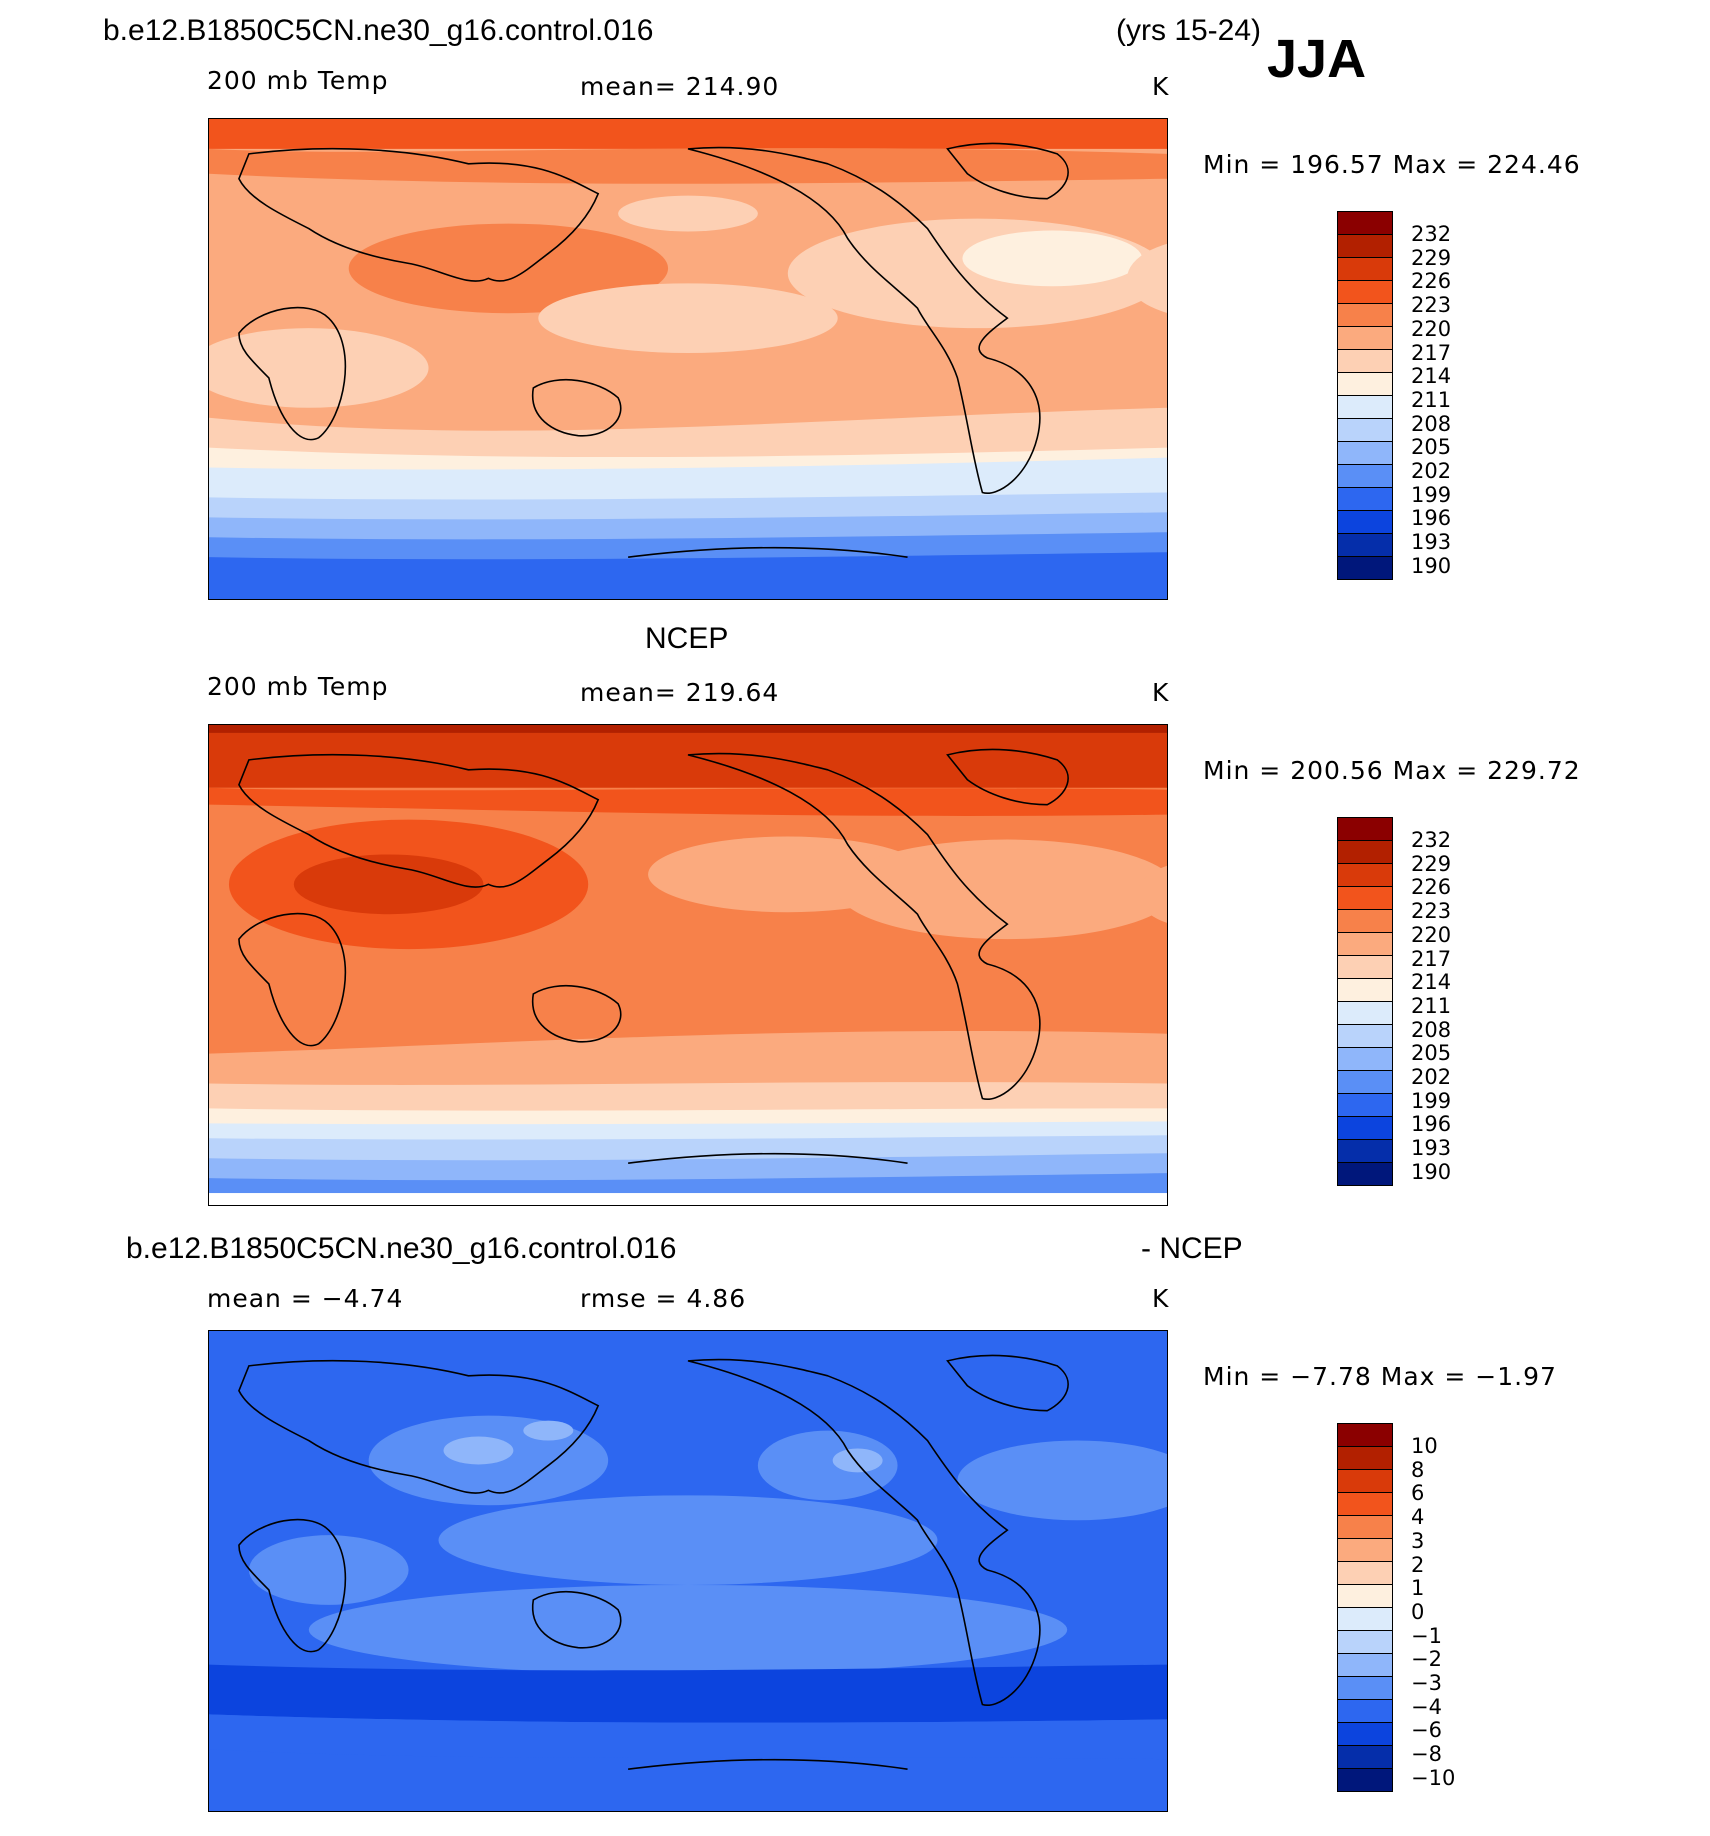  I want to click on panel2-title: NCEP, so click(687, 638).